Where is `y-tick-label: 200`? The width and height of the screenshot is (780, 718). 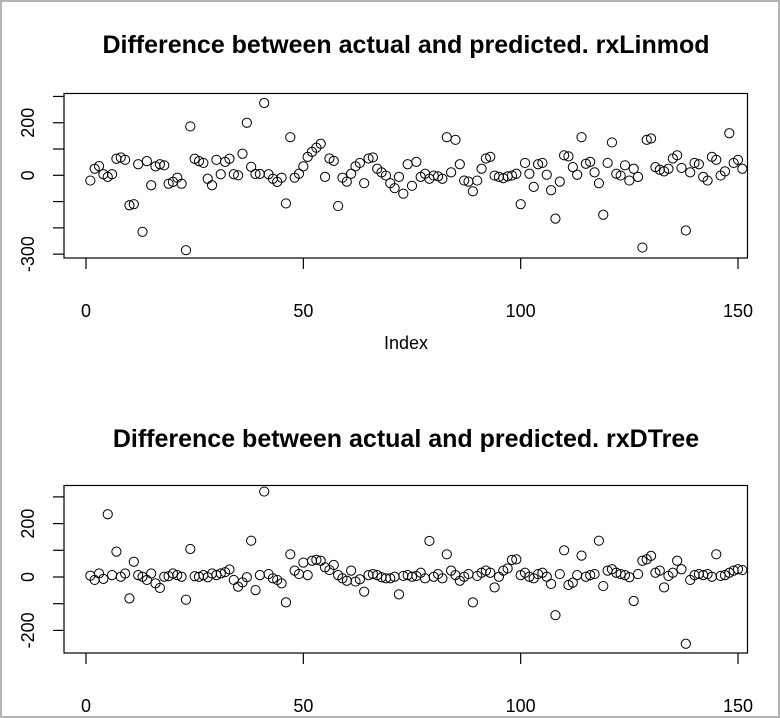
y-tick-label: 200 is located at coordinates (28, 123).